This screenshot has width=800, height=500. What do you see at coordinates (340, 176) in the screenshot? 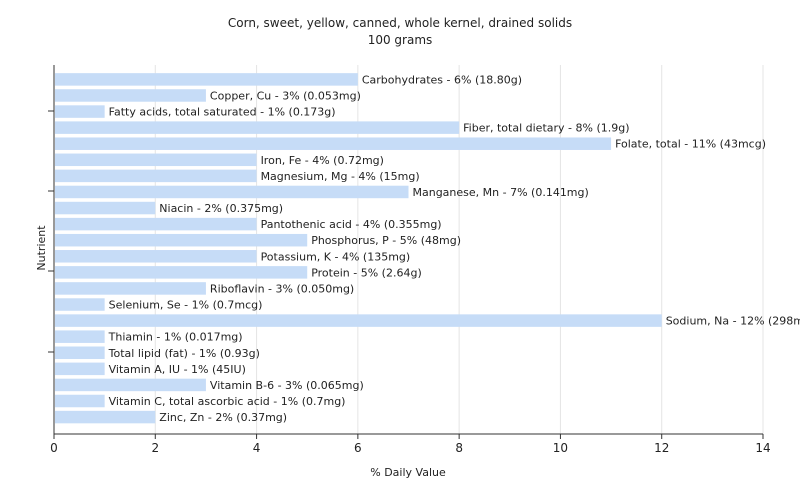
I see `bar-label: Magnesium, Mg - 4% (15mg)` at bounding box center [340, 176].